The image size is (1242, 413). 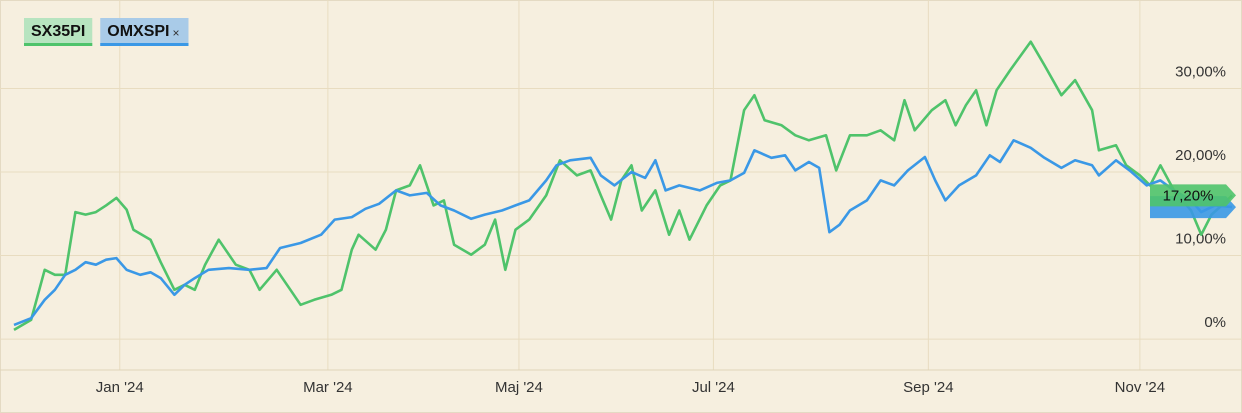 What do you see at coordinates (138, 31) in the screenshot?
I see `legend-label: OMXSPI` at bounding box center [138, 31].